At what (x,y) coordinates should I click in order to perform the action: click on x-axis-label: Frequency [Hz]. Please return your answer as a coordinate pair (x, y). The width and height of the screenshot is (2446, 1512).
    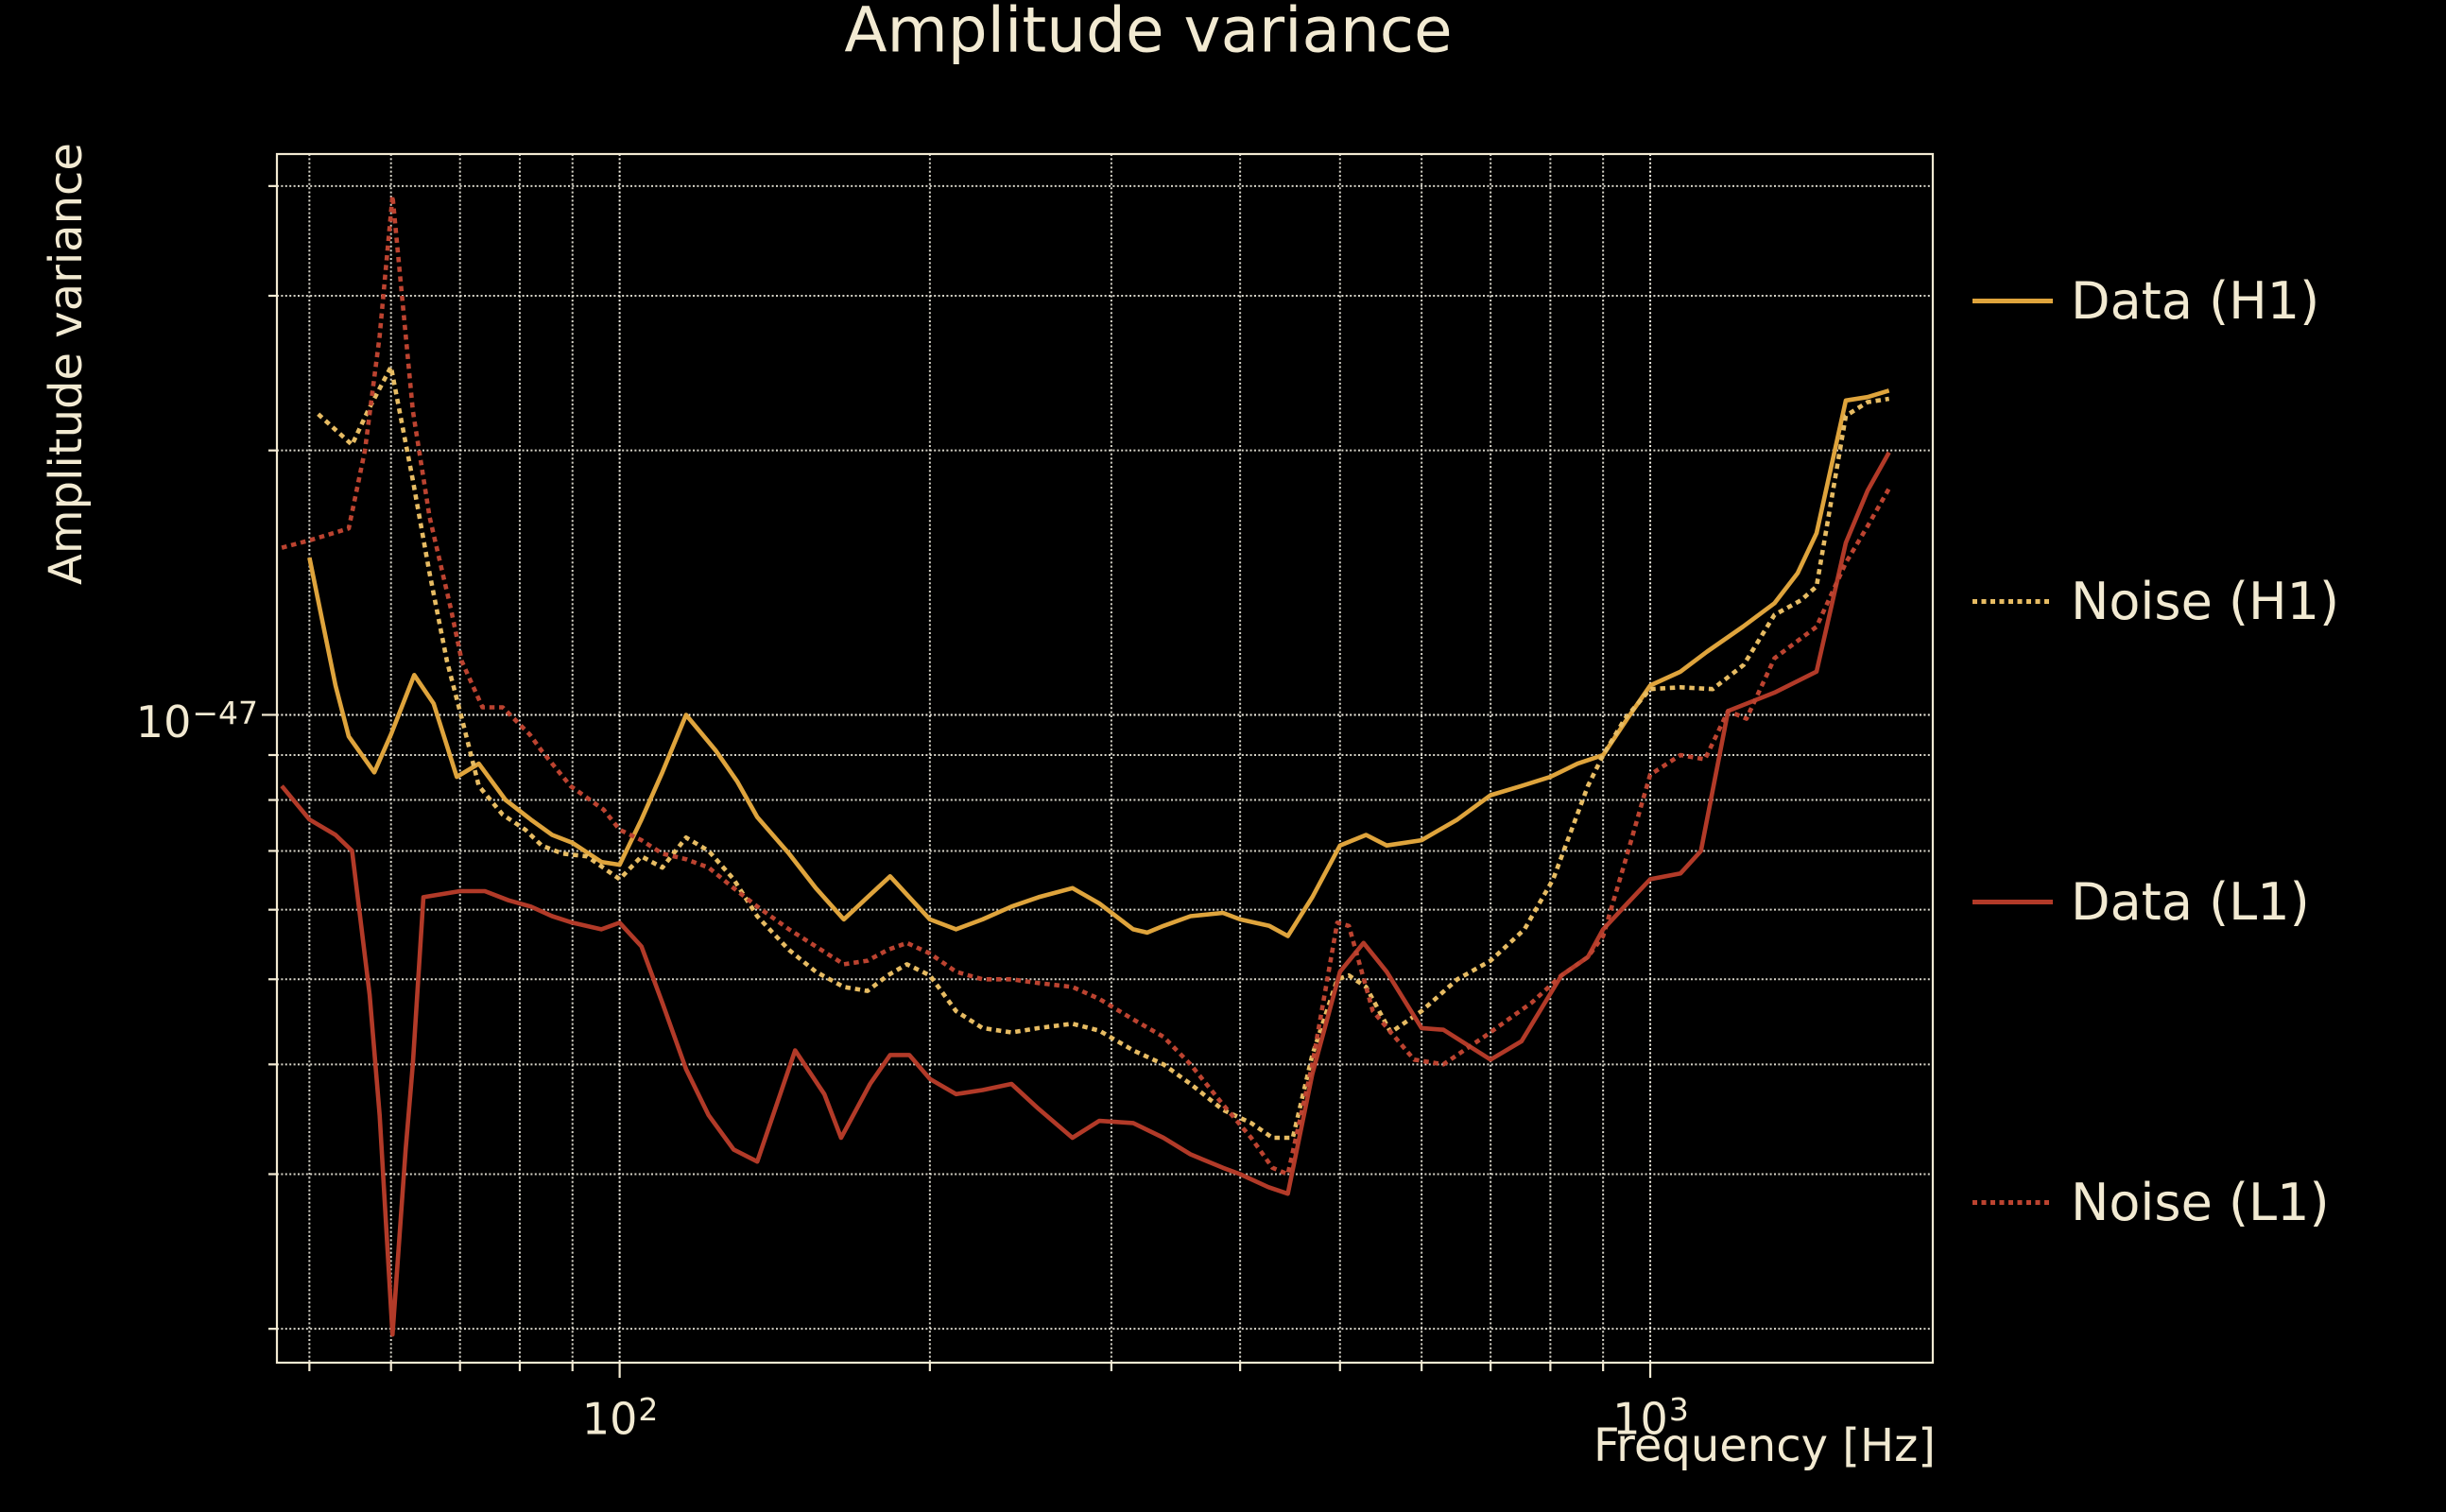
    Looking at the image, I should click on (1764, 1445).